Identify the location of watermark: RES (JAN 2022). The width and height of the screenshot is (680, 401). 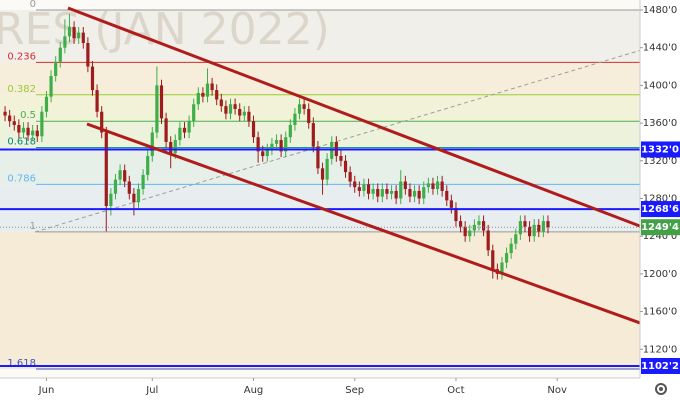
(165, 29).